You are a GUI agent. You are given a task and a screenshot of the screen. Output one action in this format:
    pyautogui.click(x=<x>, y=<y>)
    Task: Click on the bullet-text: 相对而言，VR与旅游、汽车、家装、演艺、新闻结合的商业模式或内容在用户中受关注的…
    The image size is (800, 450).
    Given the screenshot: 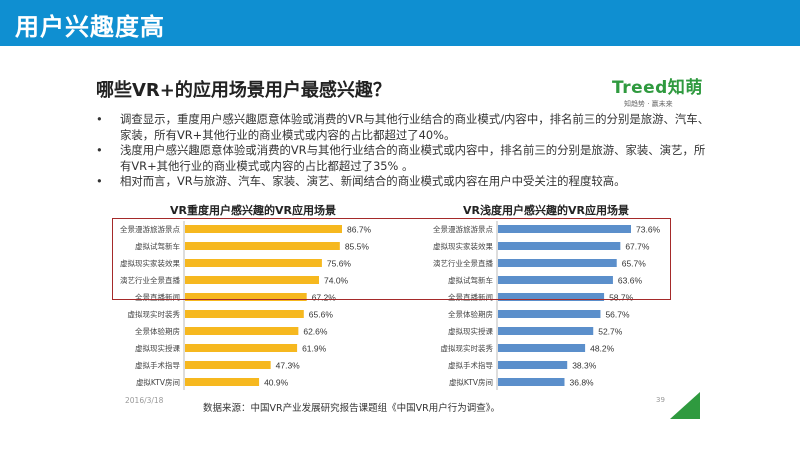 What is the action you would take?
    pyautogui.click(x=373, y=181)
    